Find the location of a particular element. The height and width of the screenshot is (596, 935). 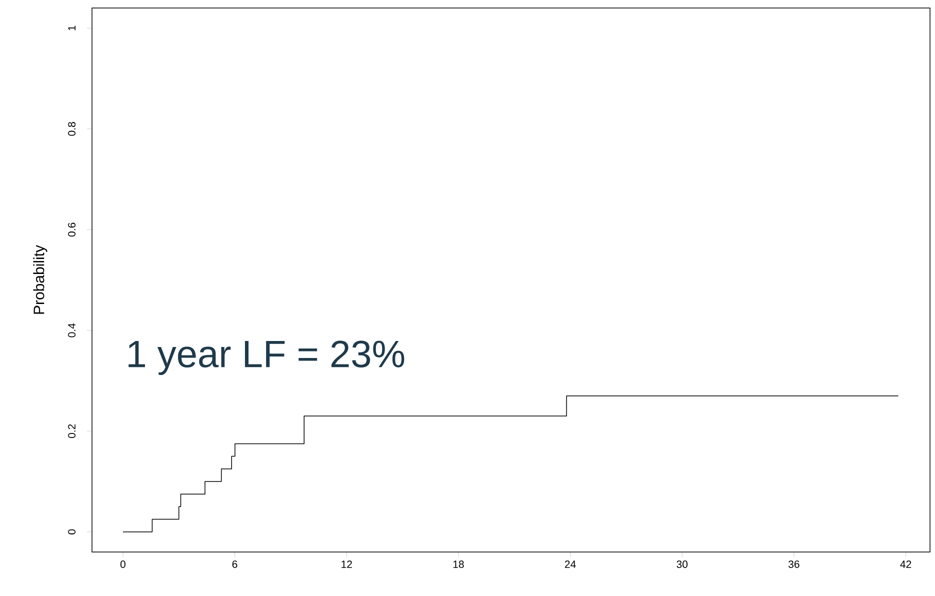

x-tick-label: 24 is located at coordinates (570, 564).